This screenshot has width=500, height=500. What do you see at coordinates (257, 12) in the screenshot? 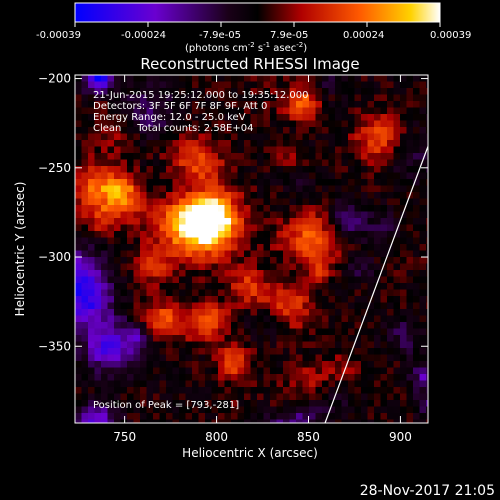
I see `colorbar` at bounding box center [257, 12].